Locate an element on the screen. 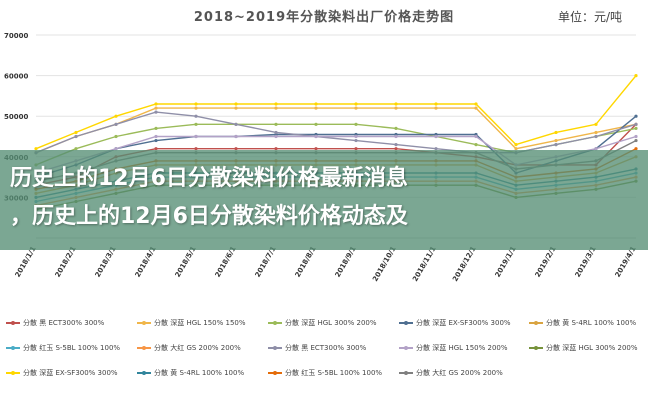  y-tick-label: 50000 is located at coordinates (16, 117).